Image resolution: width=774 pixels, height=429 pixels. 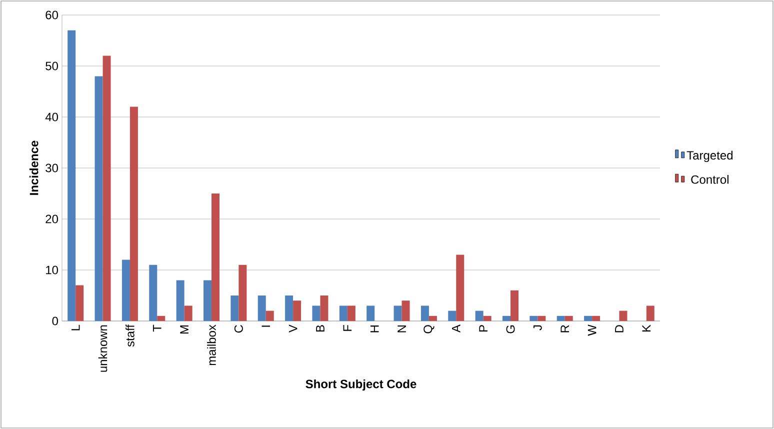 I want to click on x-tick-label: mailbox, so click(x=211, y=345).